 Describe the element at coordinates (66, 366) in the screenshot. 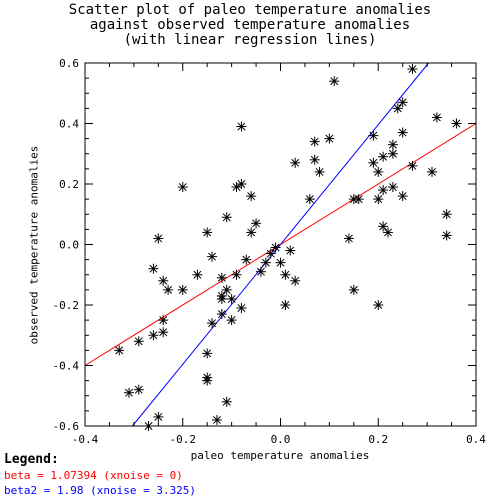

I see `y-tick-label: -0.4` at that location.